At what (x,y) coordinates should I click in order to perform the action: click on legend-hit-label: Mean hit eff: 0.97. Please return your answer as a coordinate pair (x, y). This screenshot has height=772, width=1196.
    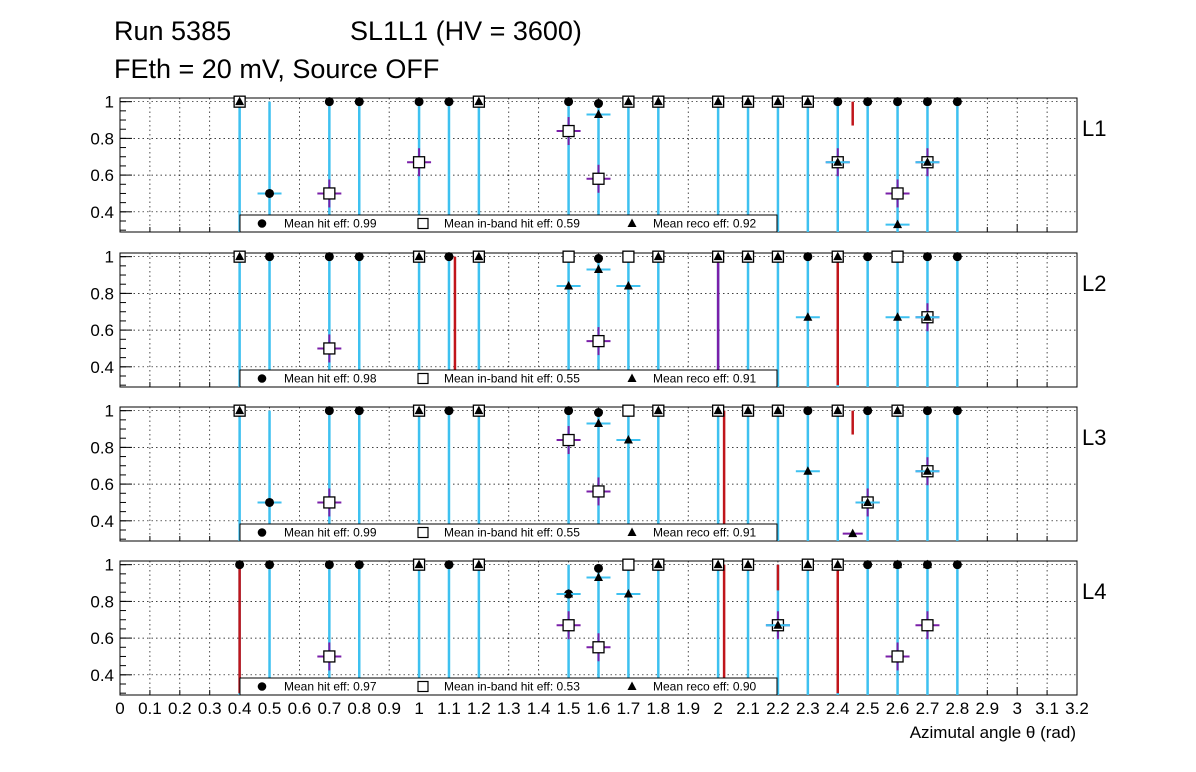
    Looking at the image, I should click on (330, 687).